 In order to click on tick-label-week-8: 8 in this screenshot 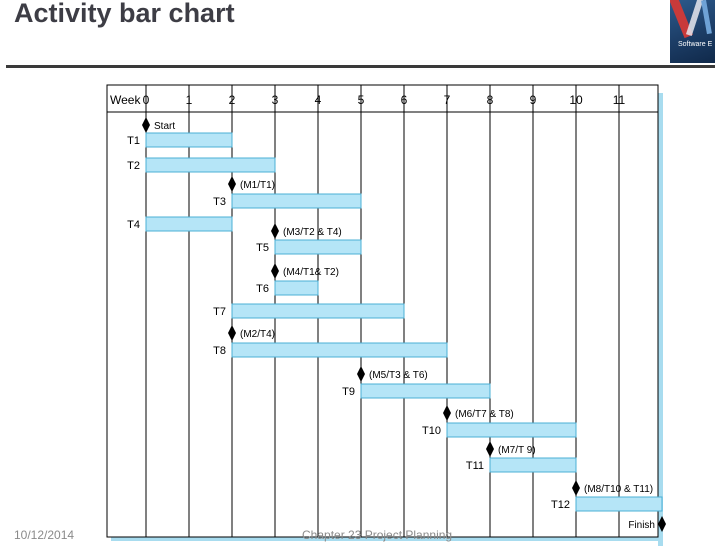, I will do `click(490, 100)`.